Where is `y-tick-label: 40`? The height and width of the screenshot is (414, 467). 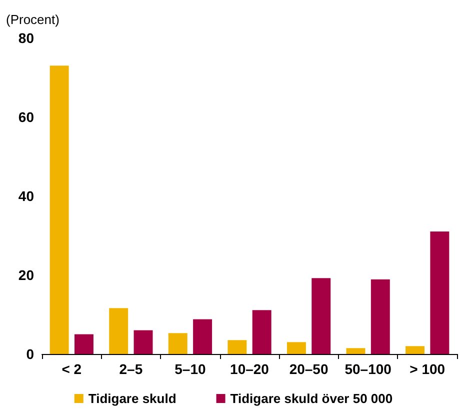 y-tick-label: 40 is located at coordinates (26, 196).